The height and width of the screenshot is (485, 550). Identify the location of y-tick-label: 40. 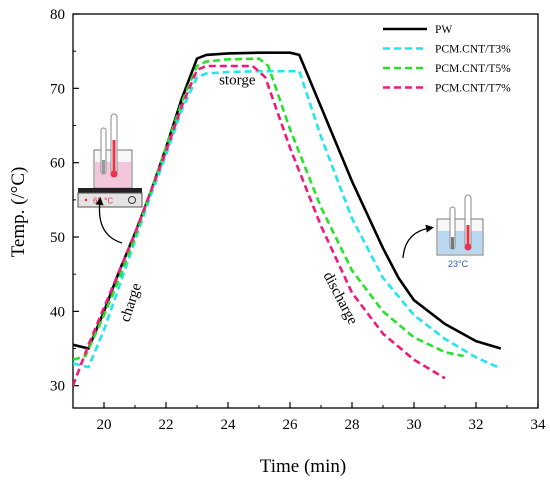
(57, 312).